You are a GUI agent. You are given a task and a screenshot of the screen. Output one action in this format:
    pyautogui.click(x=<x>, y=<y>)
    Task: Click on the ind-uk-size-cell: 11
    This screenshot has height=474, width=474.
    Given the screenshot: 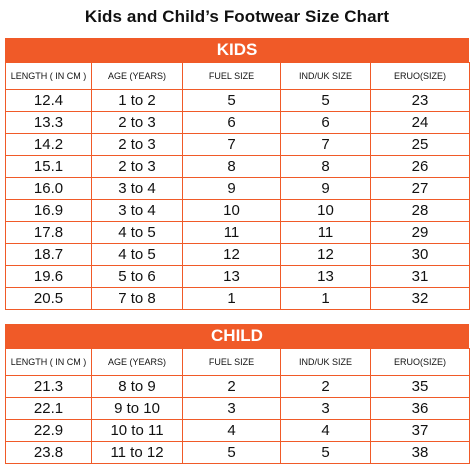 What is the action you would take?
    pyautogui.click(x=325, y=232)
    